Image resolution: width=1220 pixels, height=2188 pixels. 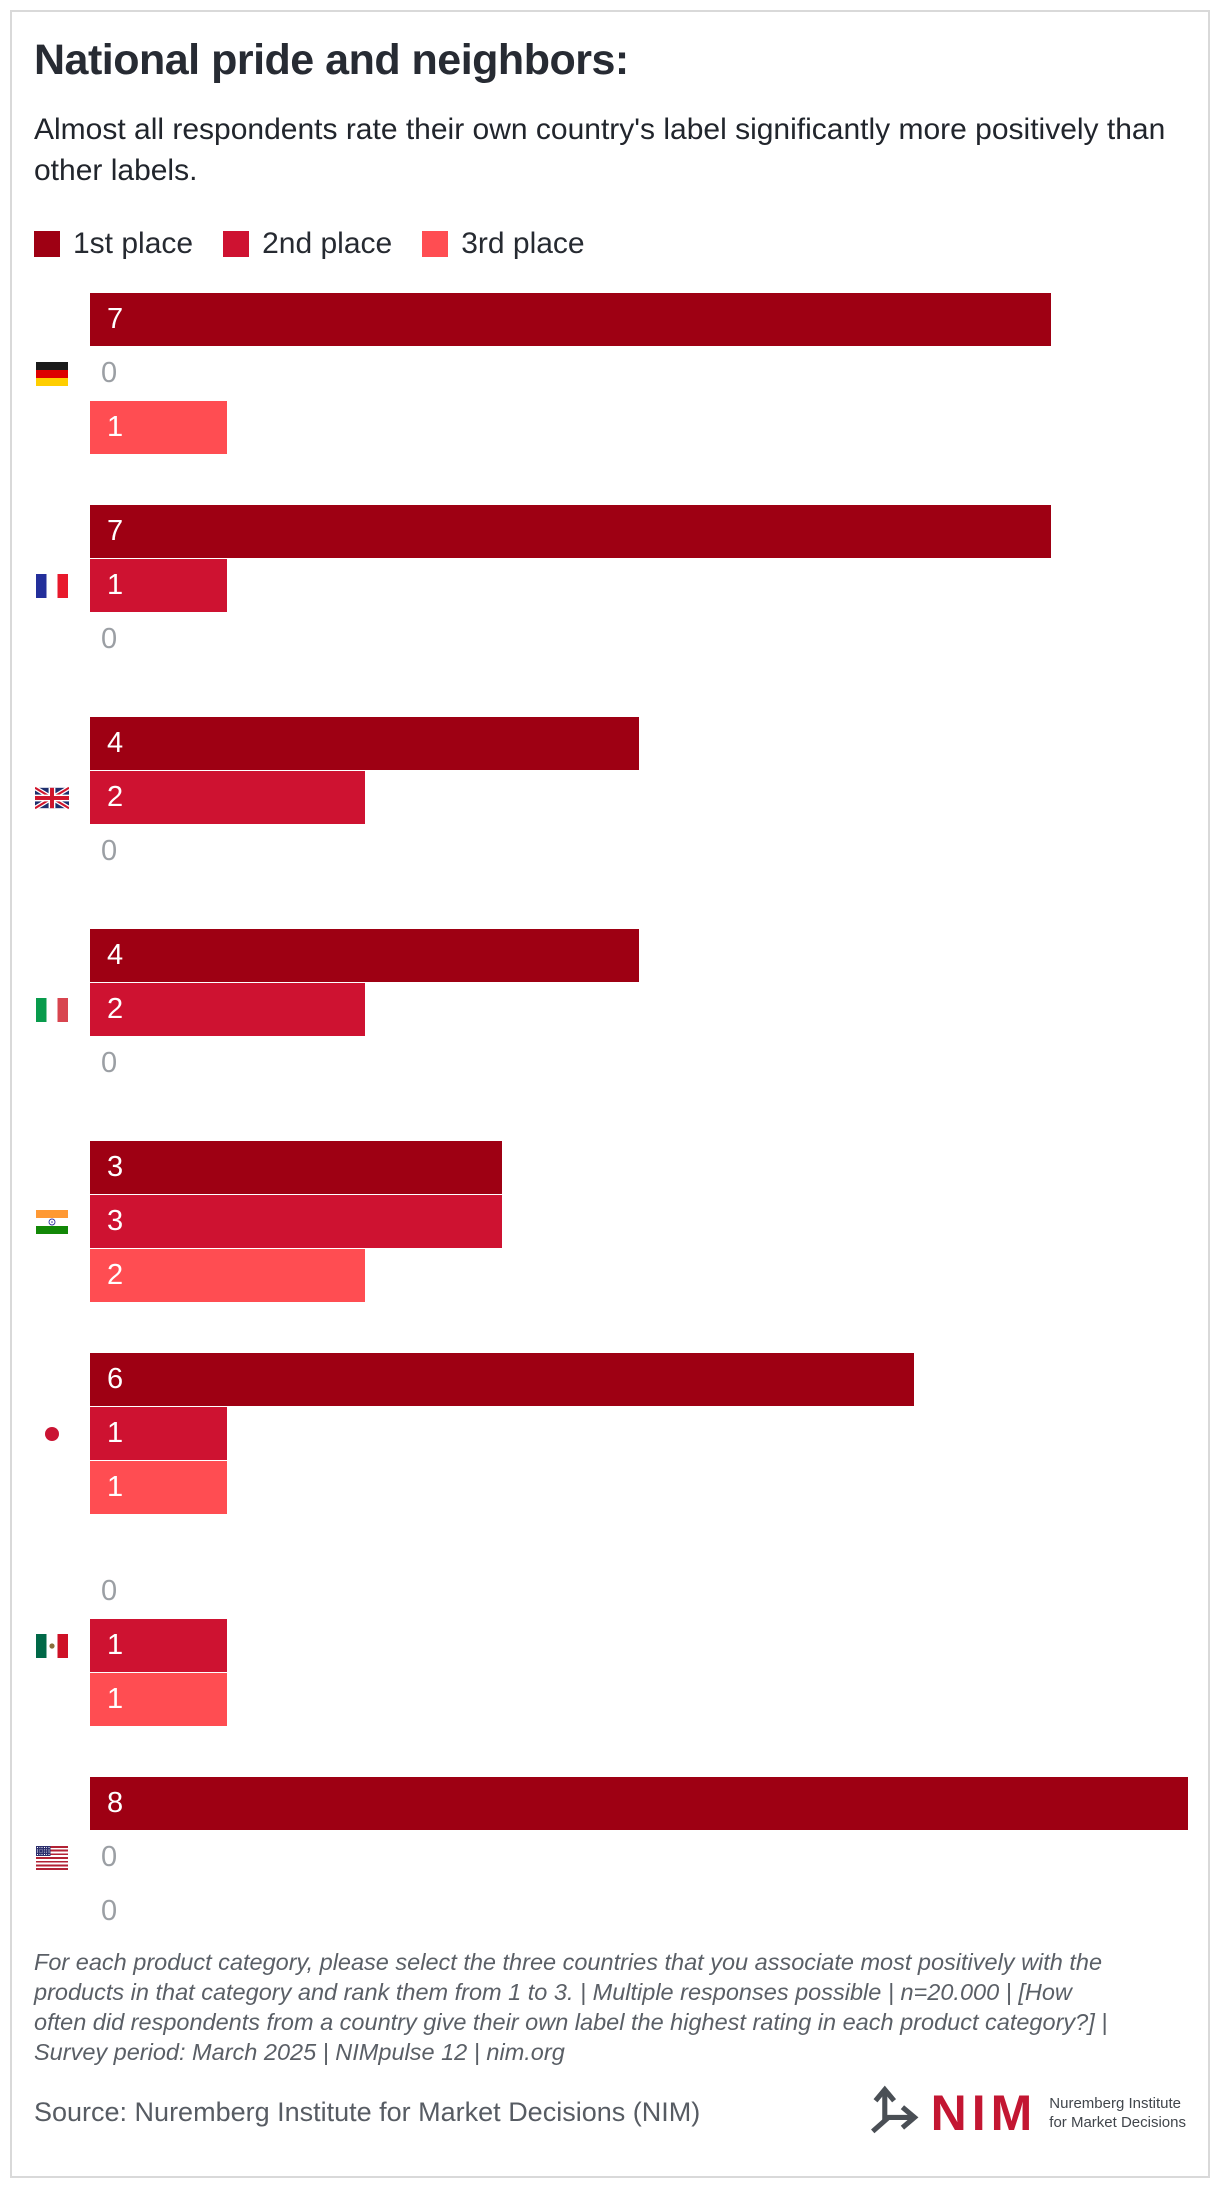 I want to click on bar-japan-rank-1: 6, so click(x=502, y=1379).